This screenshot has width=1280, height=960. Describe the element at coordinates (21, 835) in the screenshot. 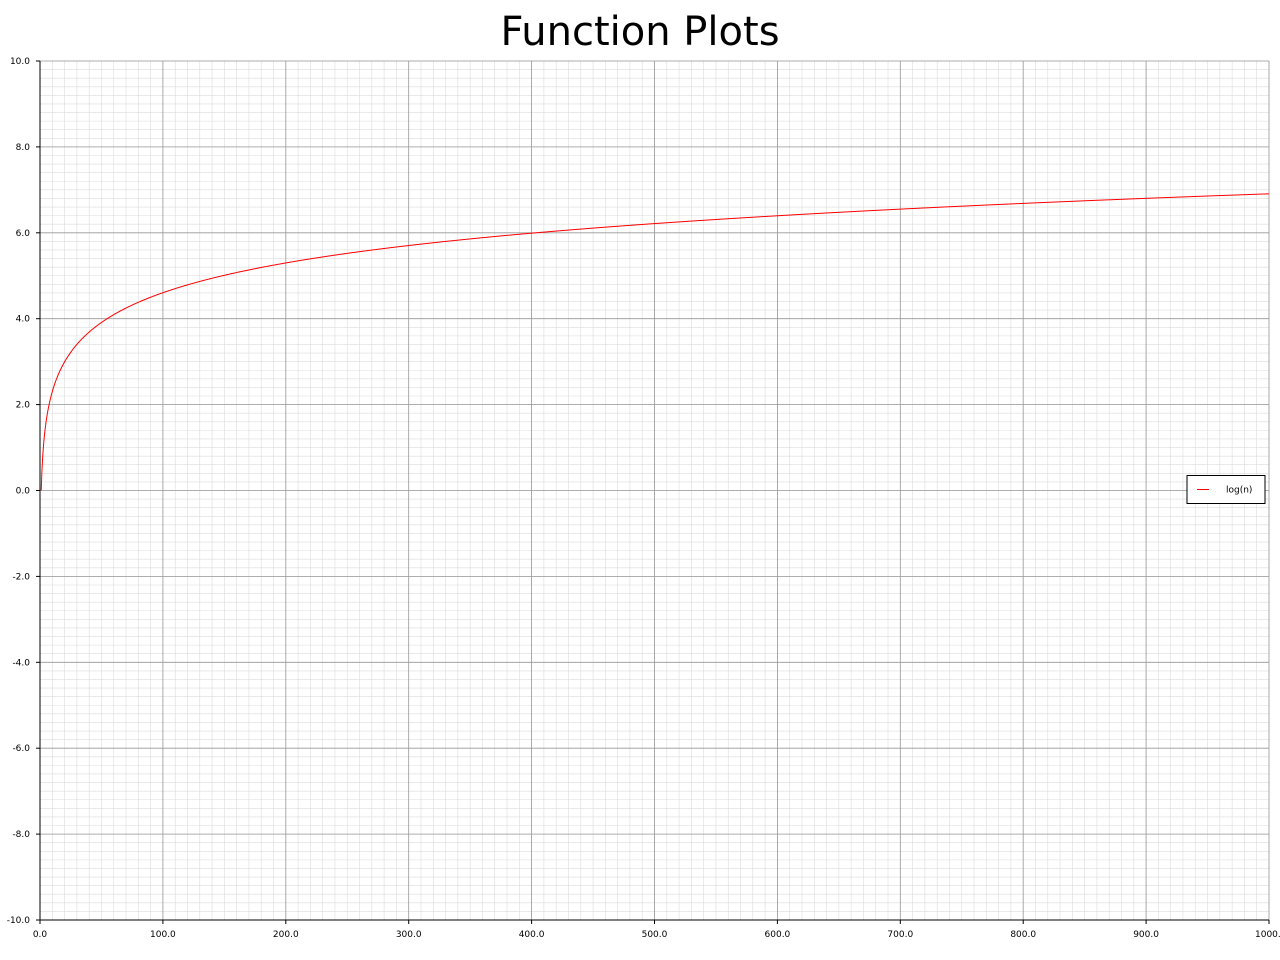

I see `y-tick-label: -8.0` at that location.